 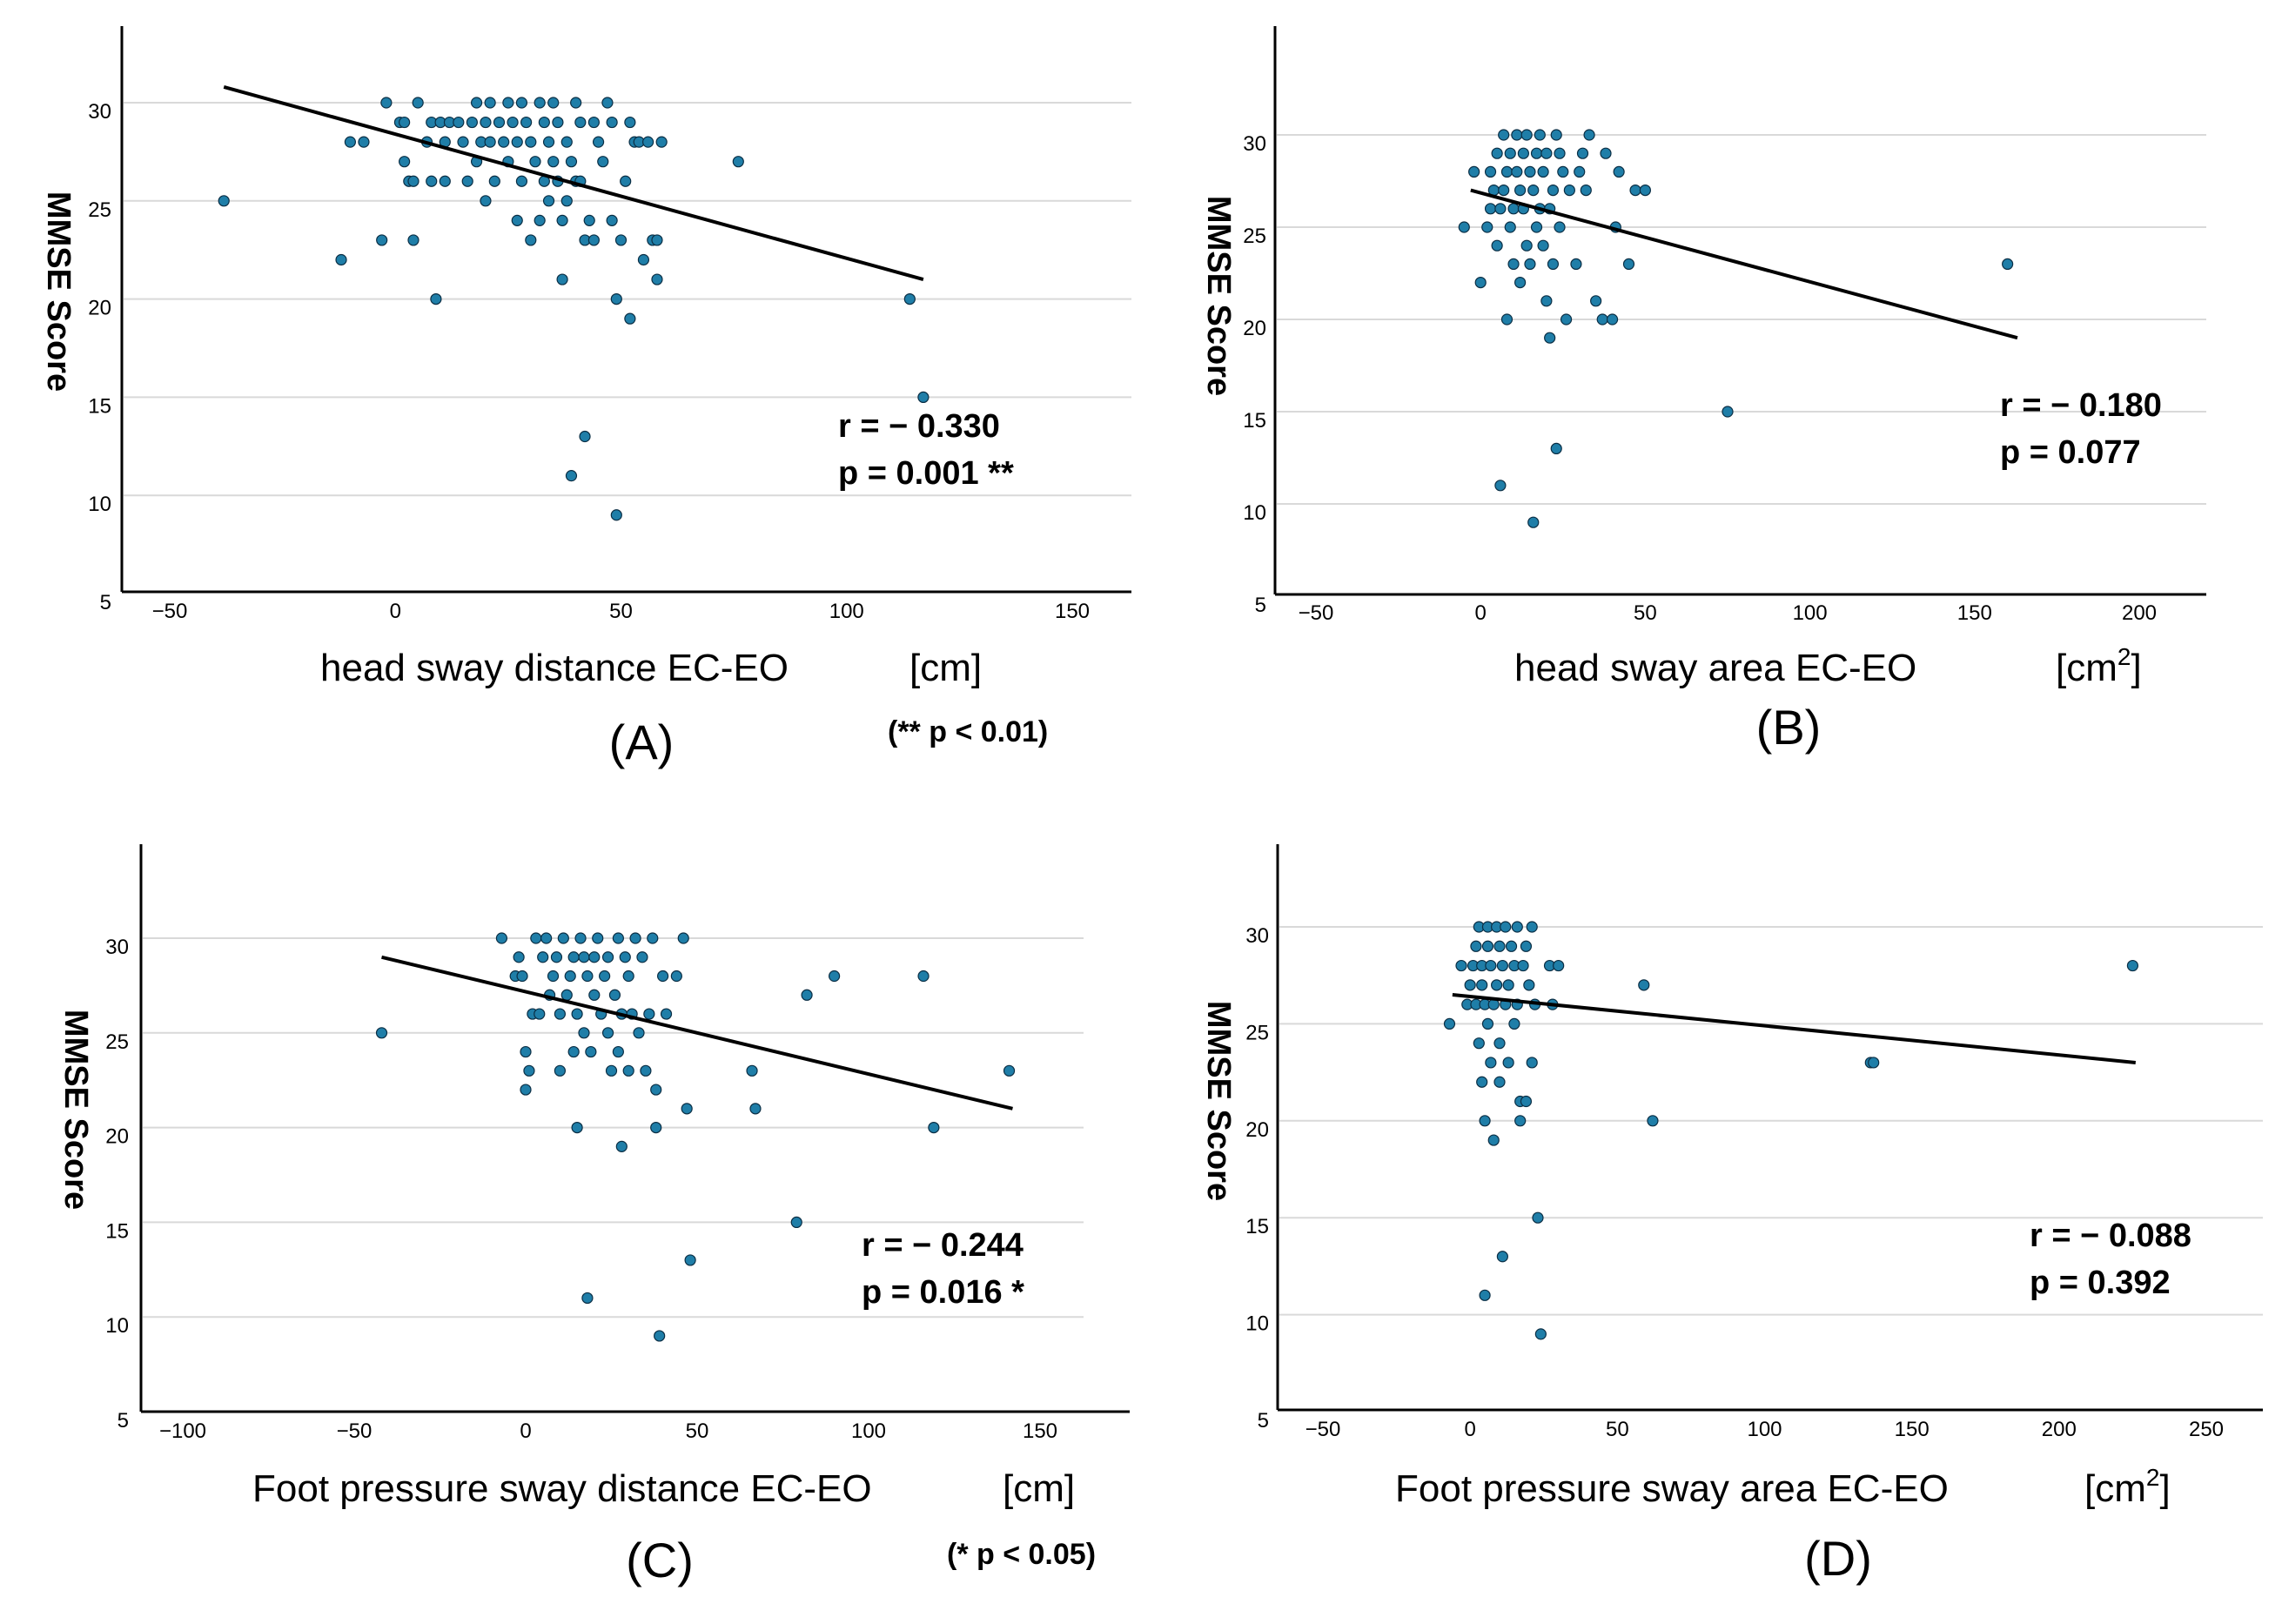 I want to click on y-axis-label: MMSE Score, so click(x=1218, y=296).